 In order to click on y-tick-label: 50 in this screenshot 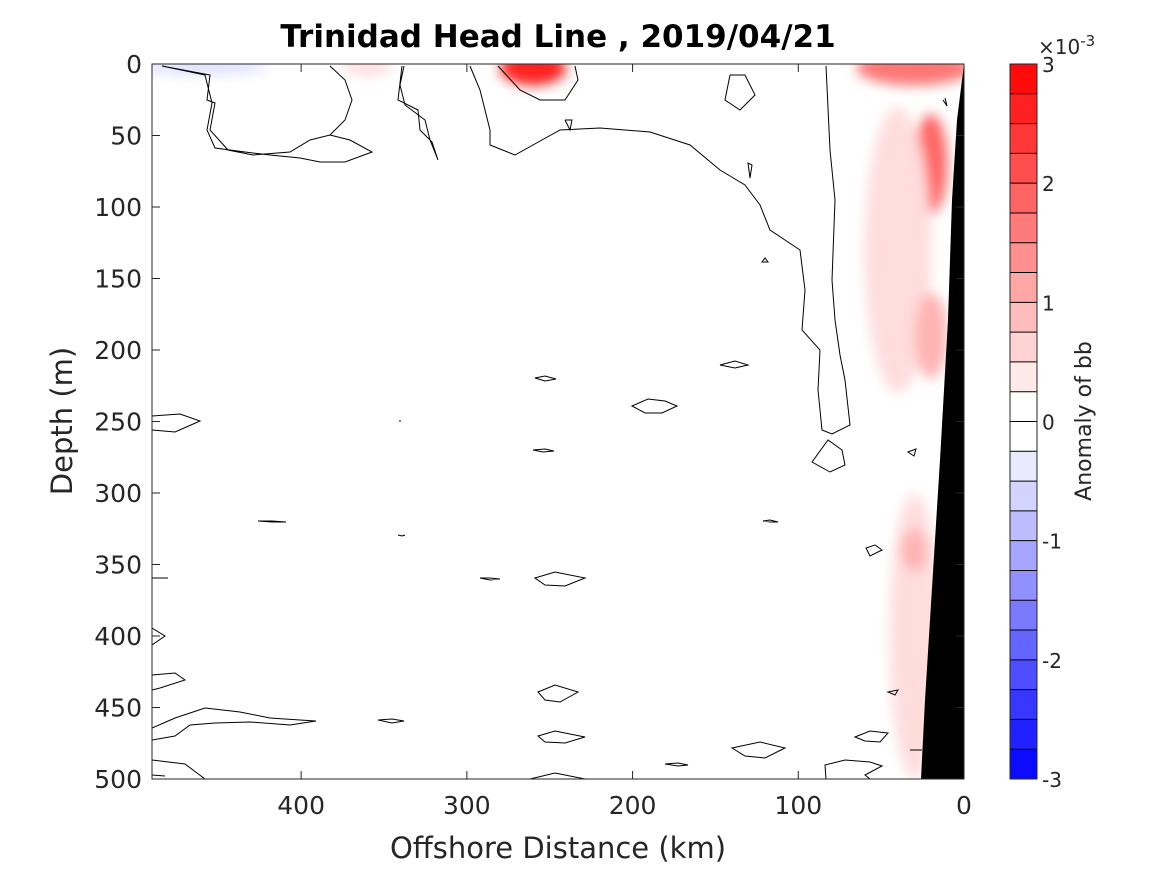, I will do `click(126, 136)`.